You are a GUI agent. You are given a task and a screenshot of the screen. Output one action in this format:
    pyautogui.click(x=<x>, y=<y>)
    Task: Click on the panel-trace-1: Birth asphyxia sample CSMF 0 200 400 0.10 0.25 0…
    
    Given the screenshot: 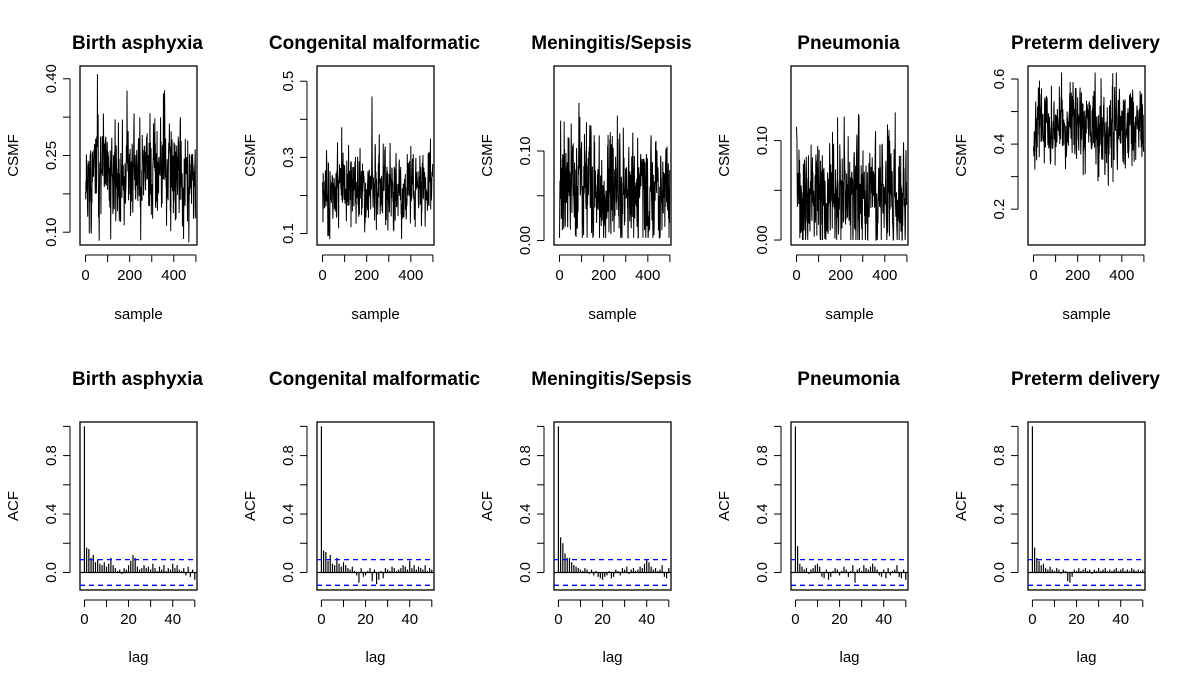 What is the action you would take?
    pyautogui.click(x=104, y=178)
    